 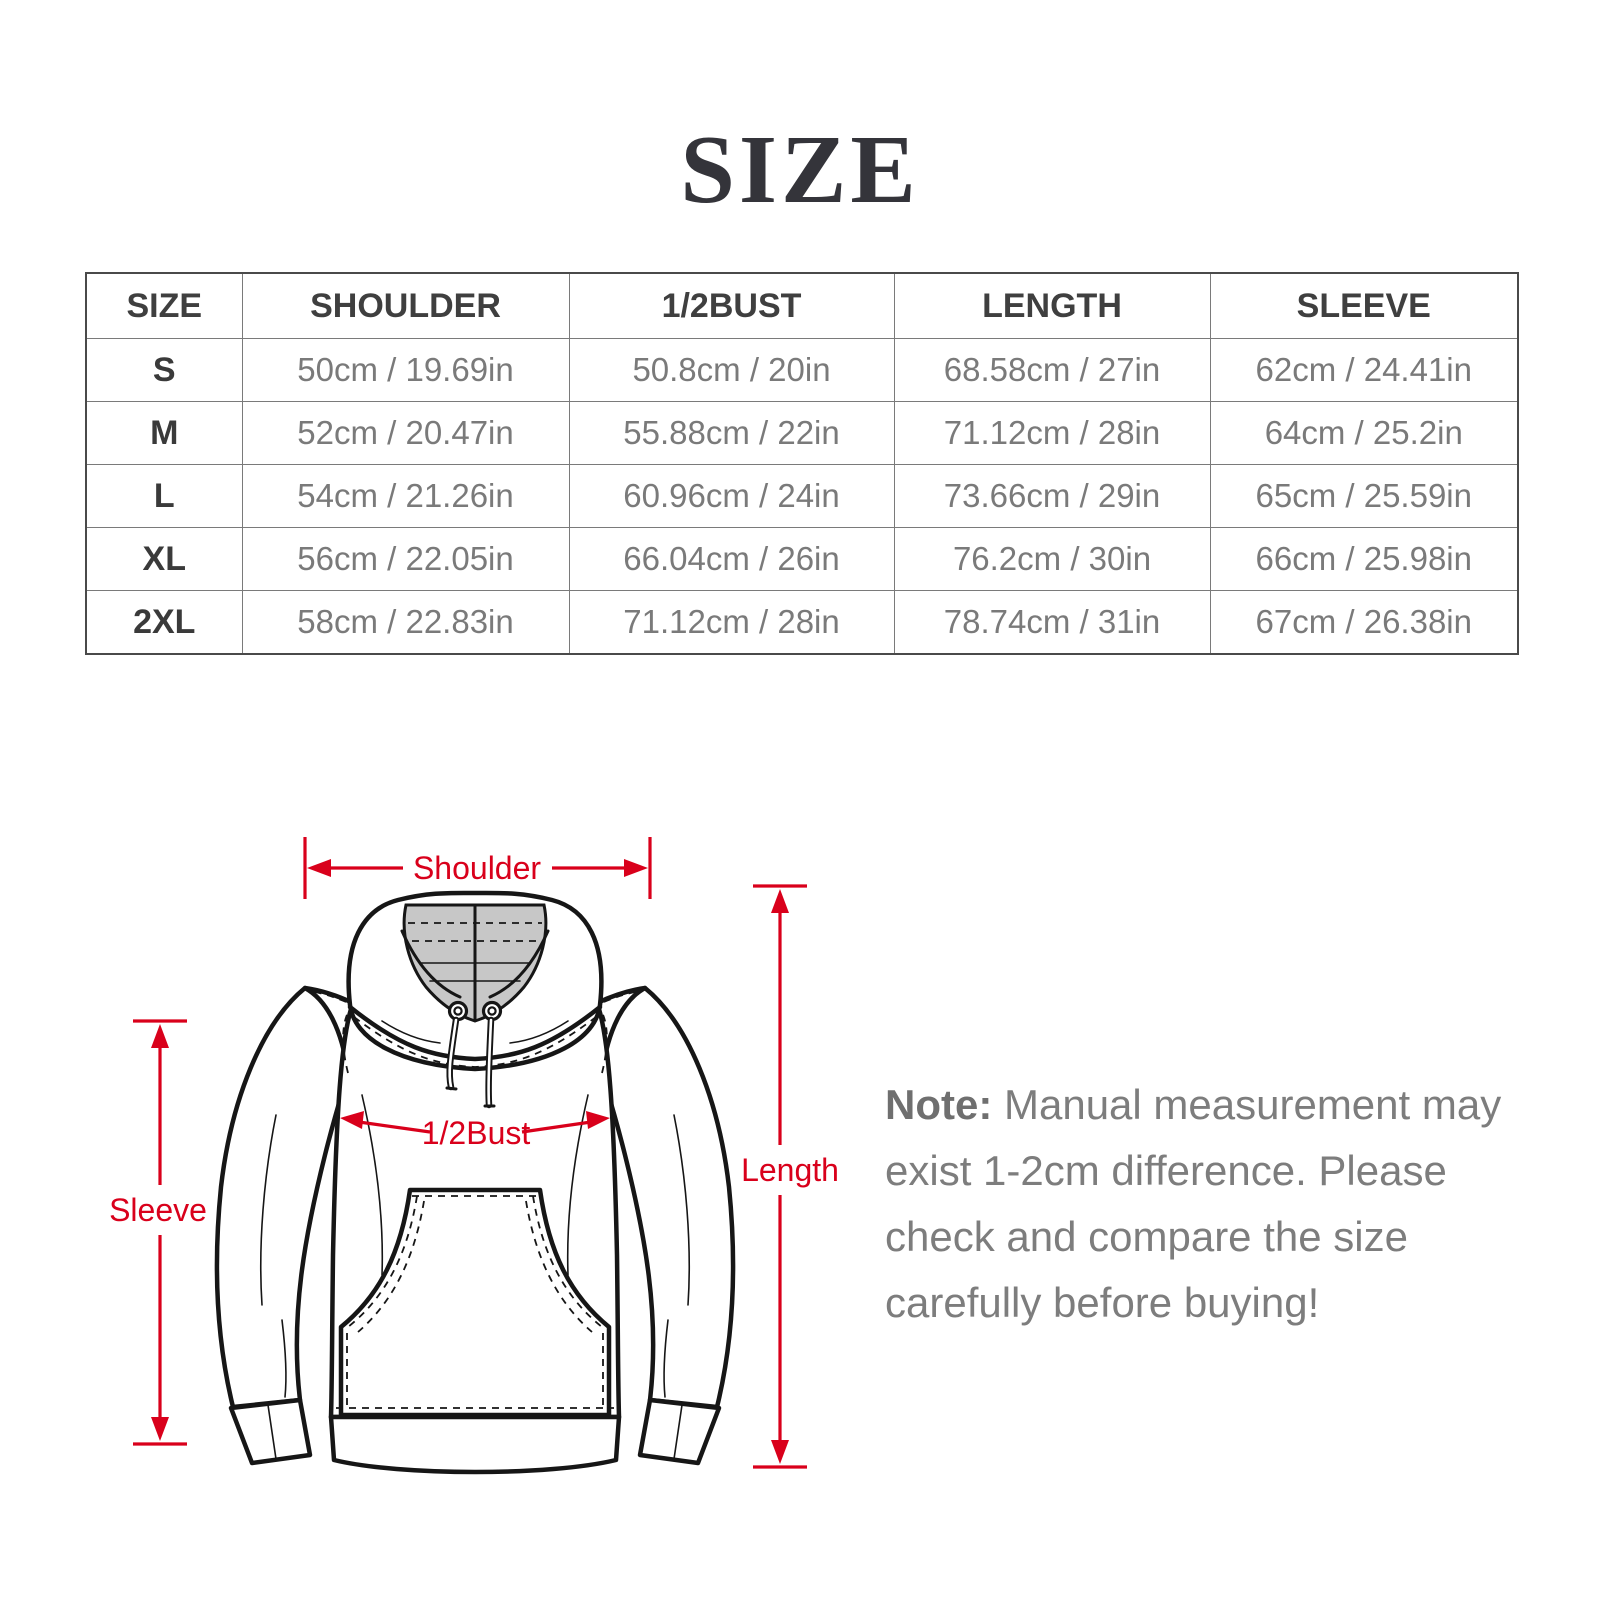 What do you see at coordinates (731, 305) in the screenshot?
I see `header-bust: 1/2BUST` at bounding box center [731, 305].